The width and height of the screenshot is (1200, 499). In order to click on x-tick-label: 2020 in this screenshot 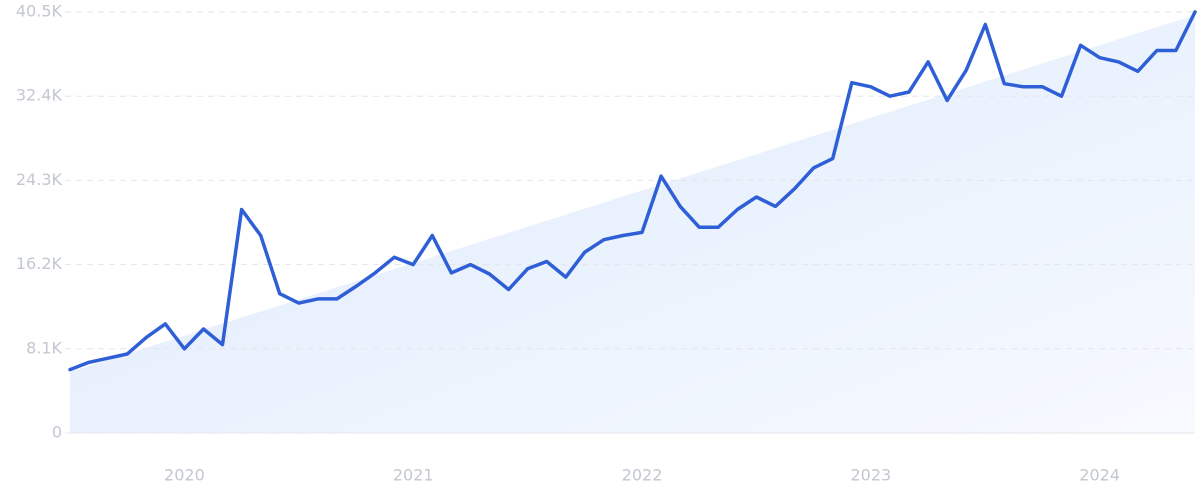, I will do `click(184, 475)`.